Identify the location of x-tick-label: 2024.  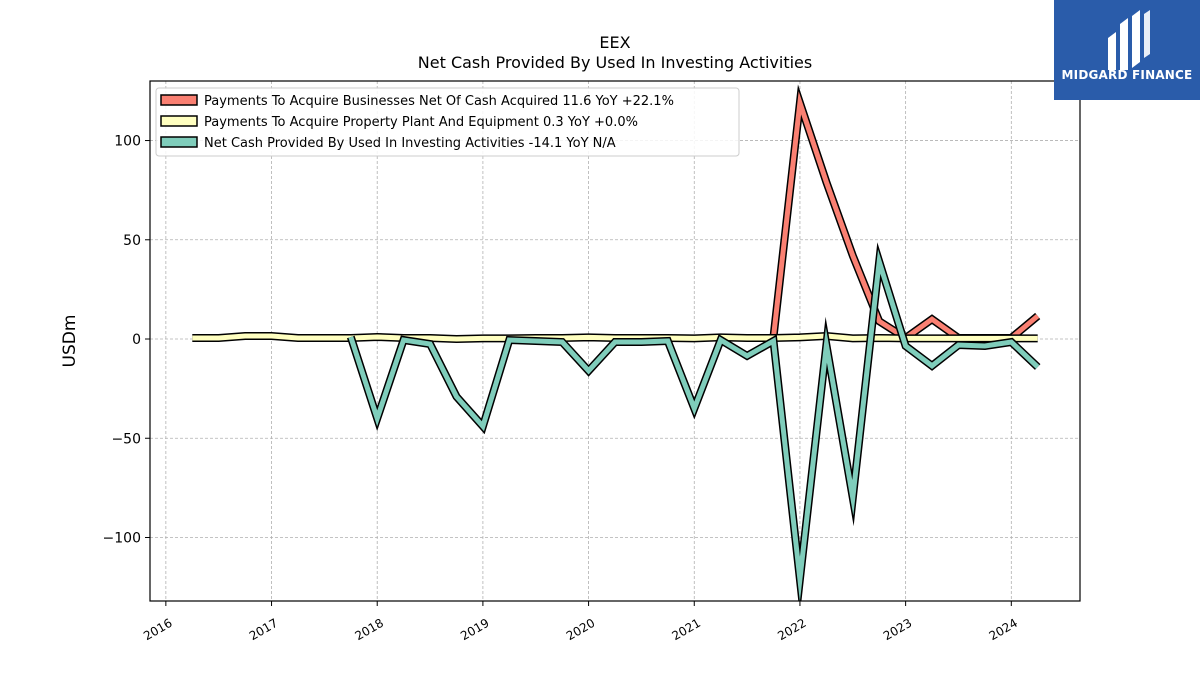
(1003, 629).